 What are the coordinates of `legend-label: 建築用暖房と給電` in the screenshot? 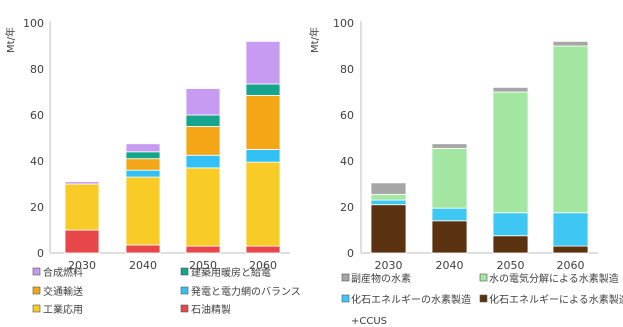 It's located at (231, 272).